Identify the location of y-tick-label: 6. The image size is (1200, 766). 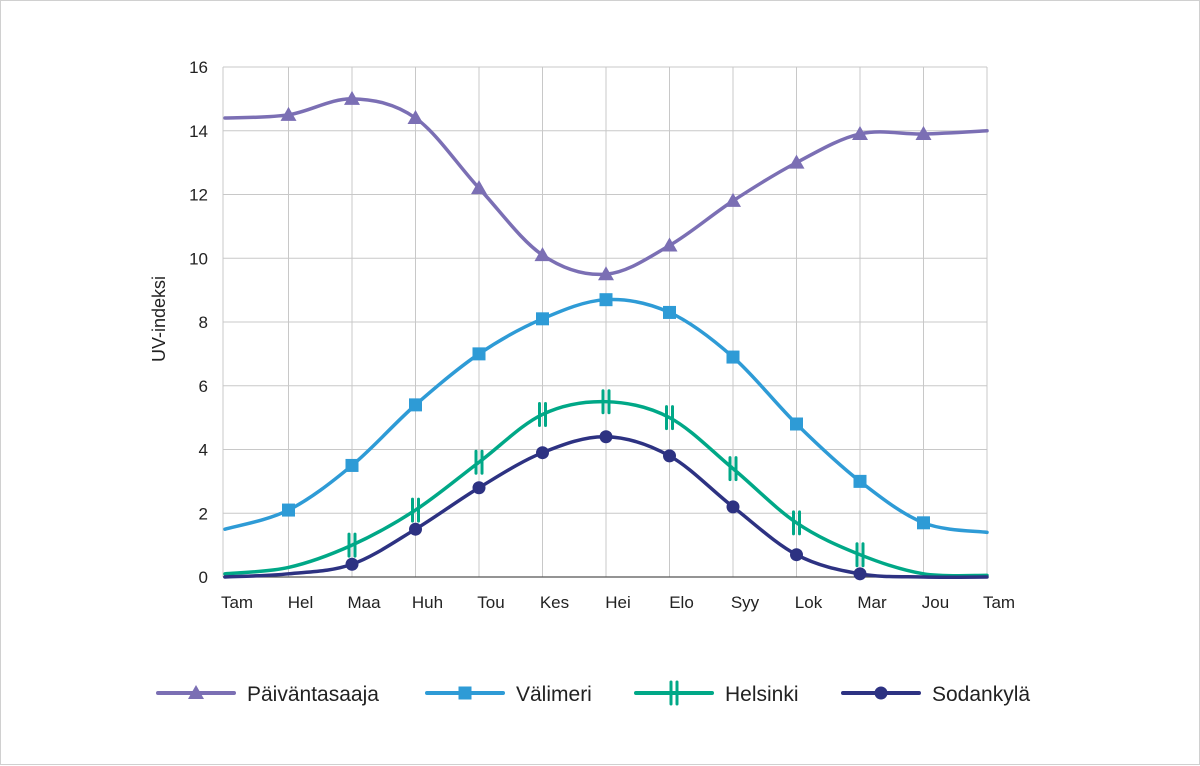
(203, 386).